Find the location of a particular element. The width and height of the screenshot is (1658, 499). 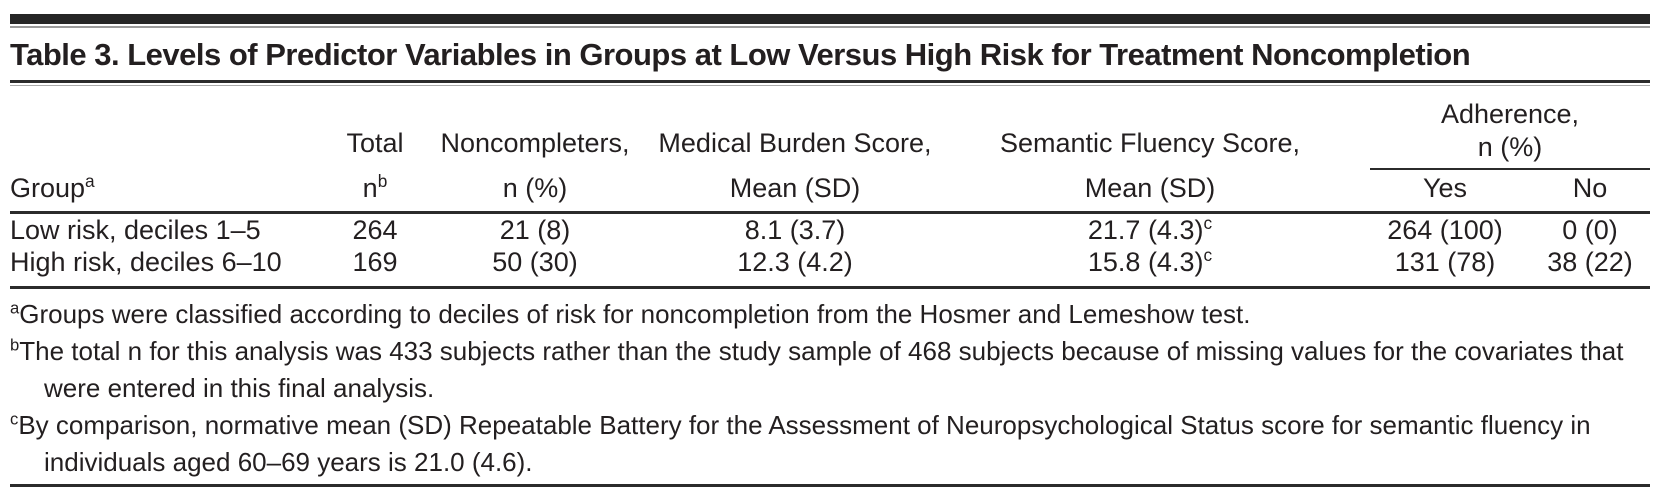

header-noncompleters-line2: n (%) is located at coordinates (535, 192).